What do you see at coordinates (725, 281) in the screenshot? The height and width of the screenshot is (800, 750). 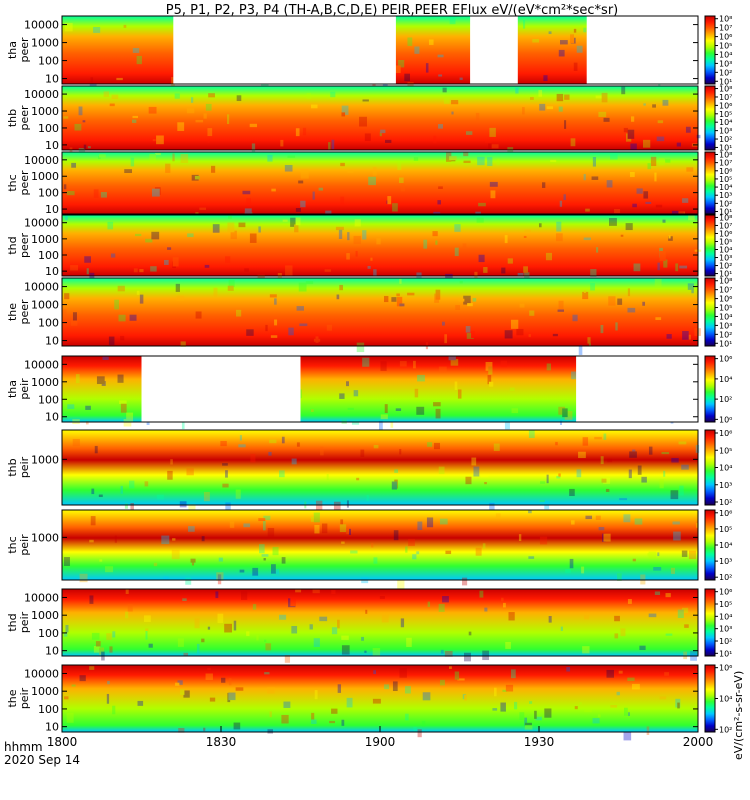 I see `colorbar-tick-label: 10⁸` at bounding box center [725, 281].